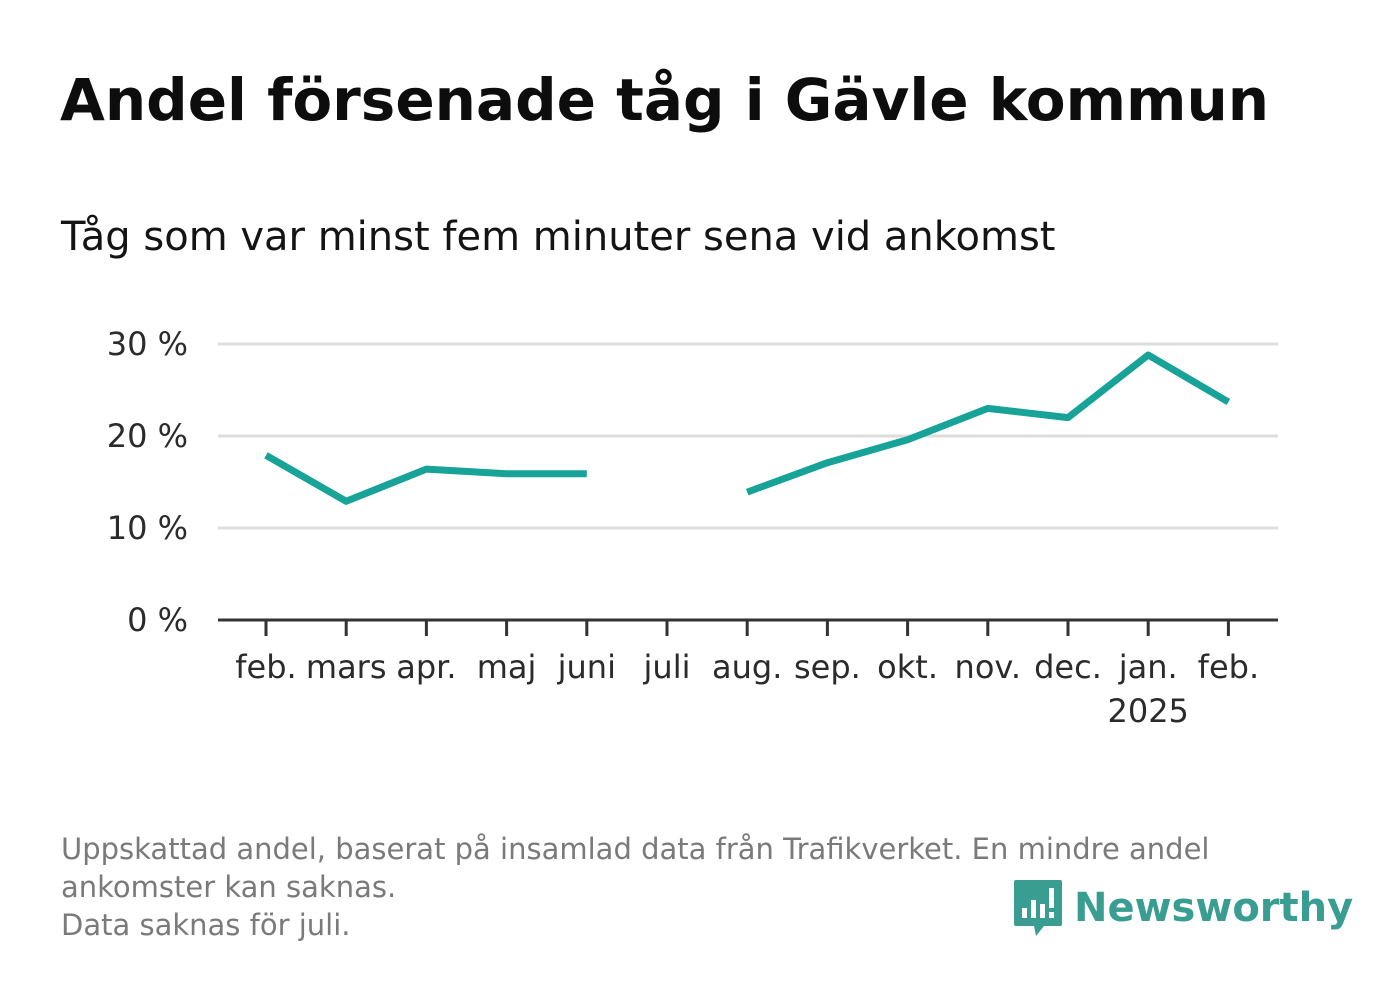  What do you see at coordinates (1148, 667) in the screenshot?
I see `x-tick-label: jan.` at bounding box center [1148, 667].